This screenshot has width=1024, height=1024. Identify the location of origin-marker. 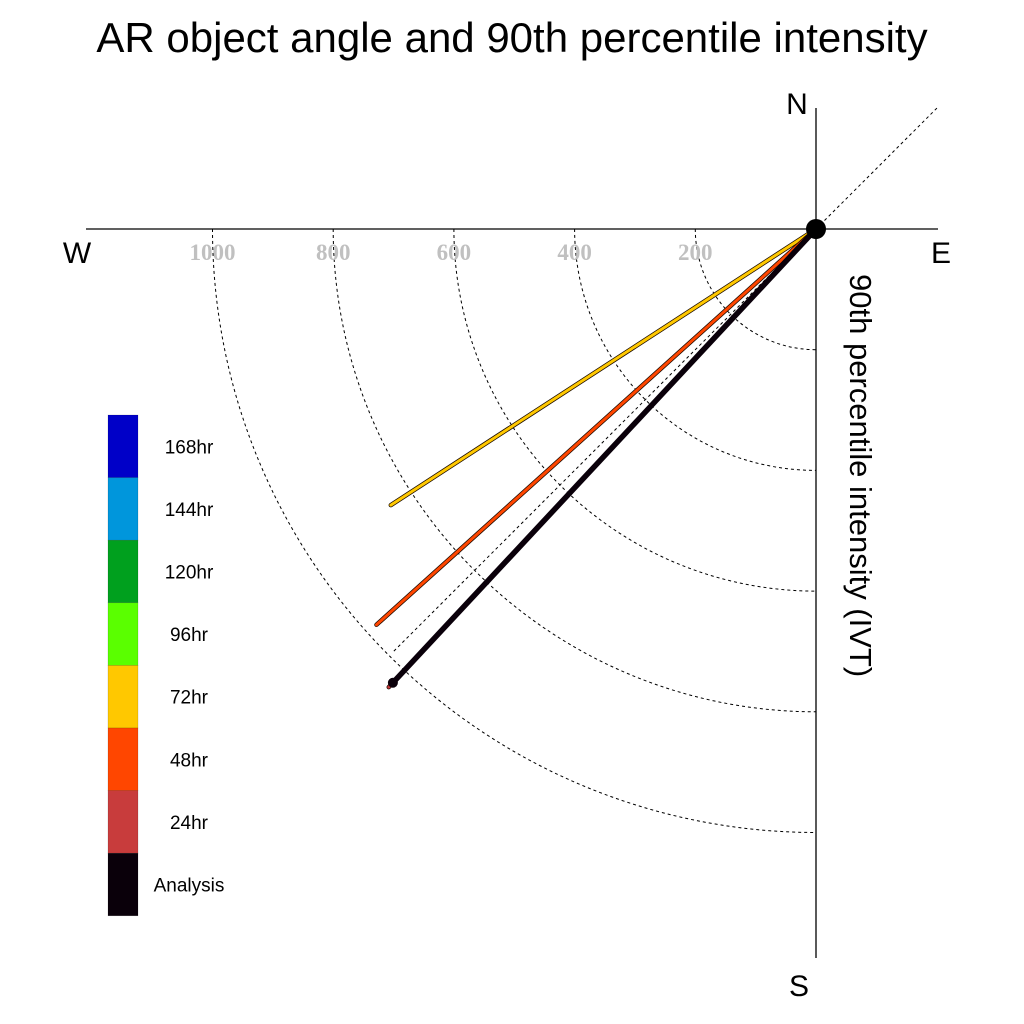
(816, 229).